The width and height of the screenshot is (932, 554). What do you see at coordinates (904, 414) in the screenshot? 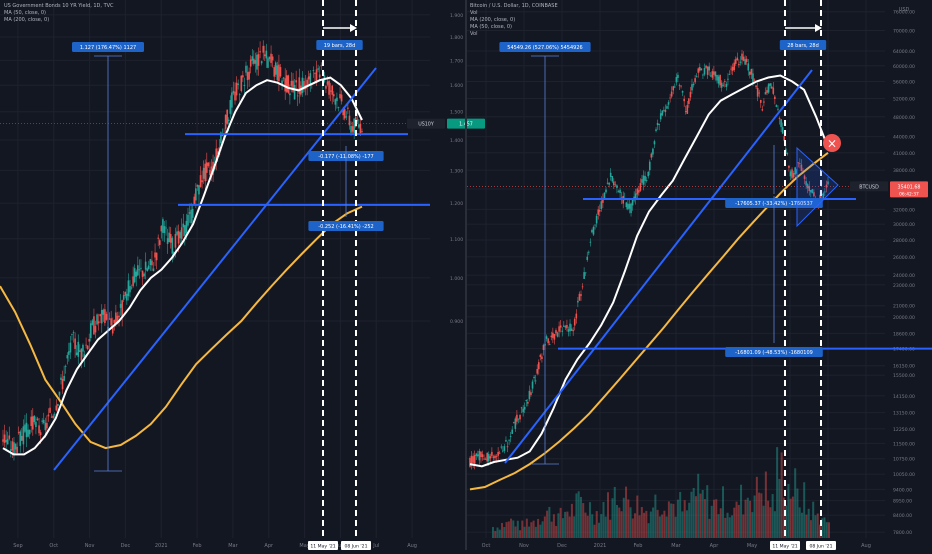
I see `y-tick-label: 13150.00` at bounding box center [904, 414].